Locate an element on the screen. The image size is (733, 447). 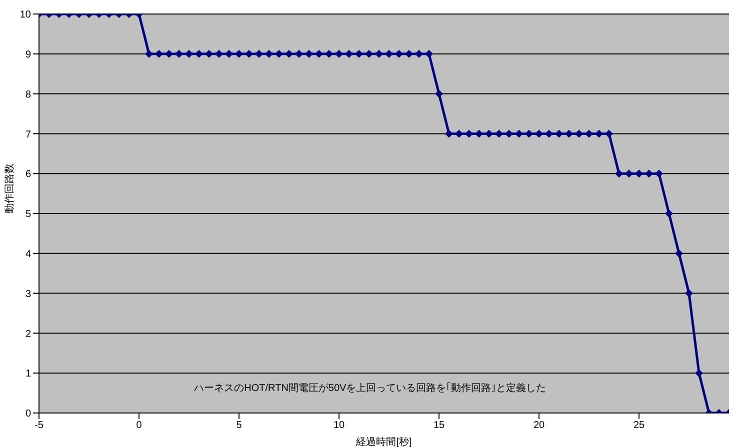
y-axis-title: 動作回路数 is located at coordinates (10, 189).